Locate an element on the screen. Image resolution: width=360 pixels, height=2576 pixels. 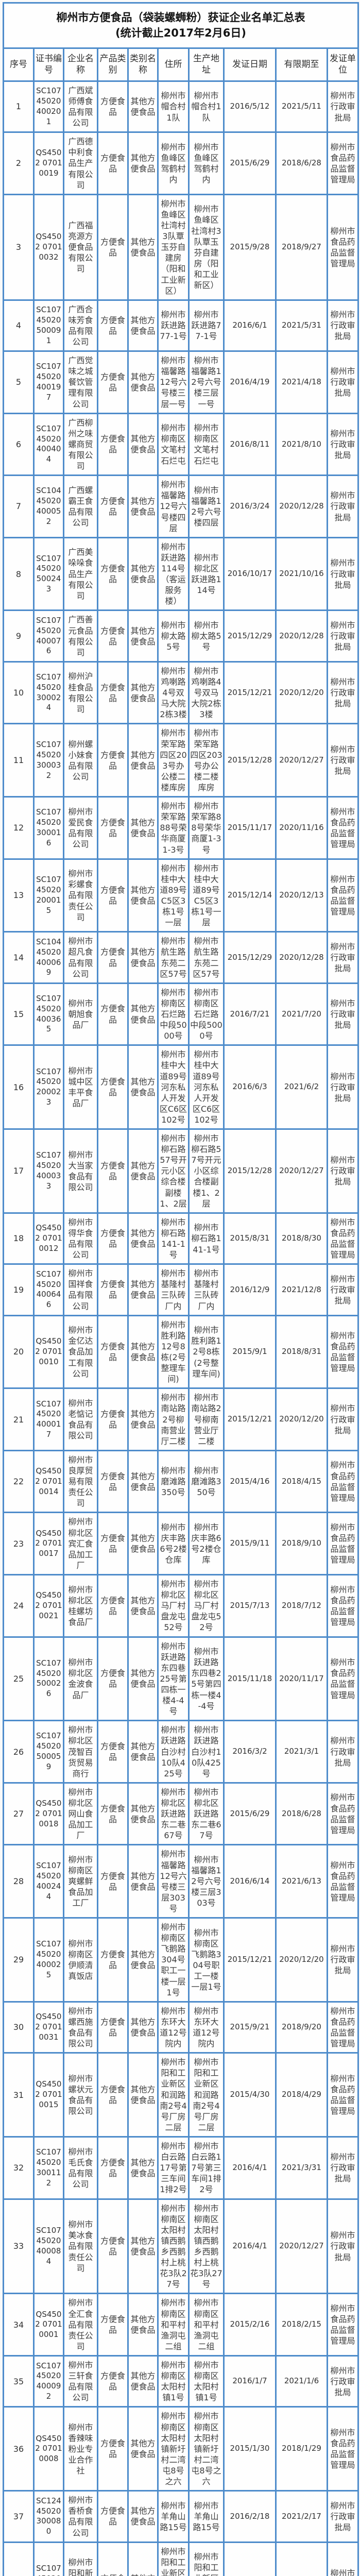
cell-production_address: 柳州市柳北区跃进路东二巷67号 is located at coordinates (206, 1814).